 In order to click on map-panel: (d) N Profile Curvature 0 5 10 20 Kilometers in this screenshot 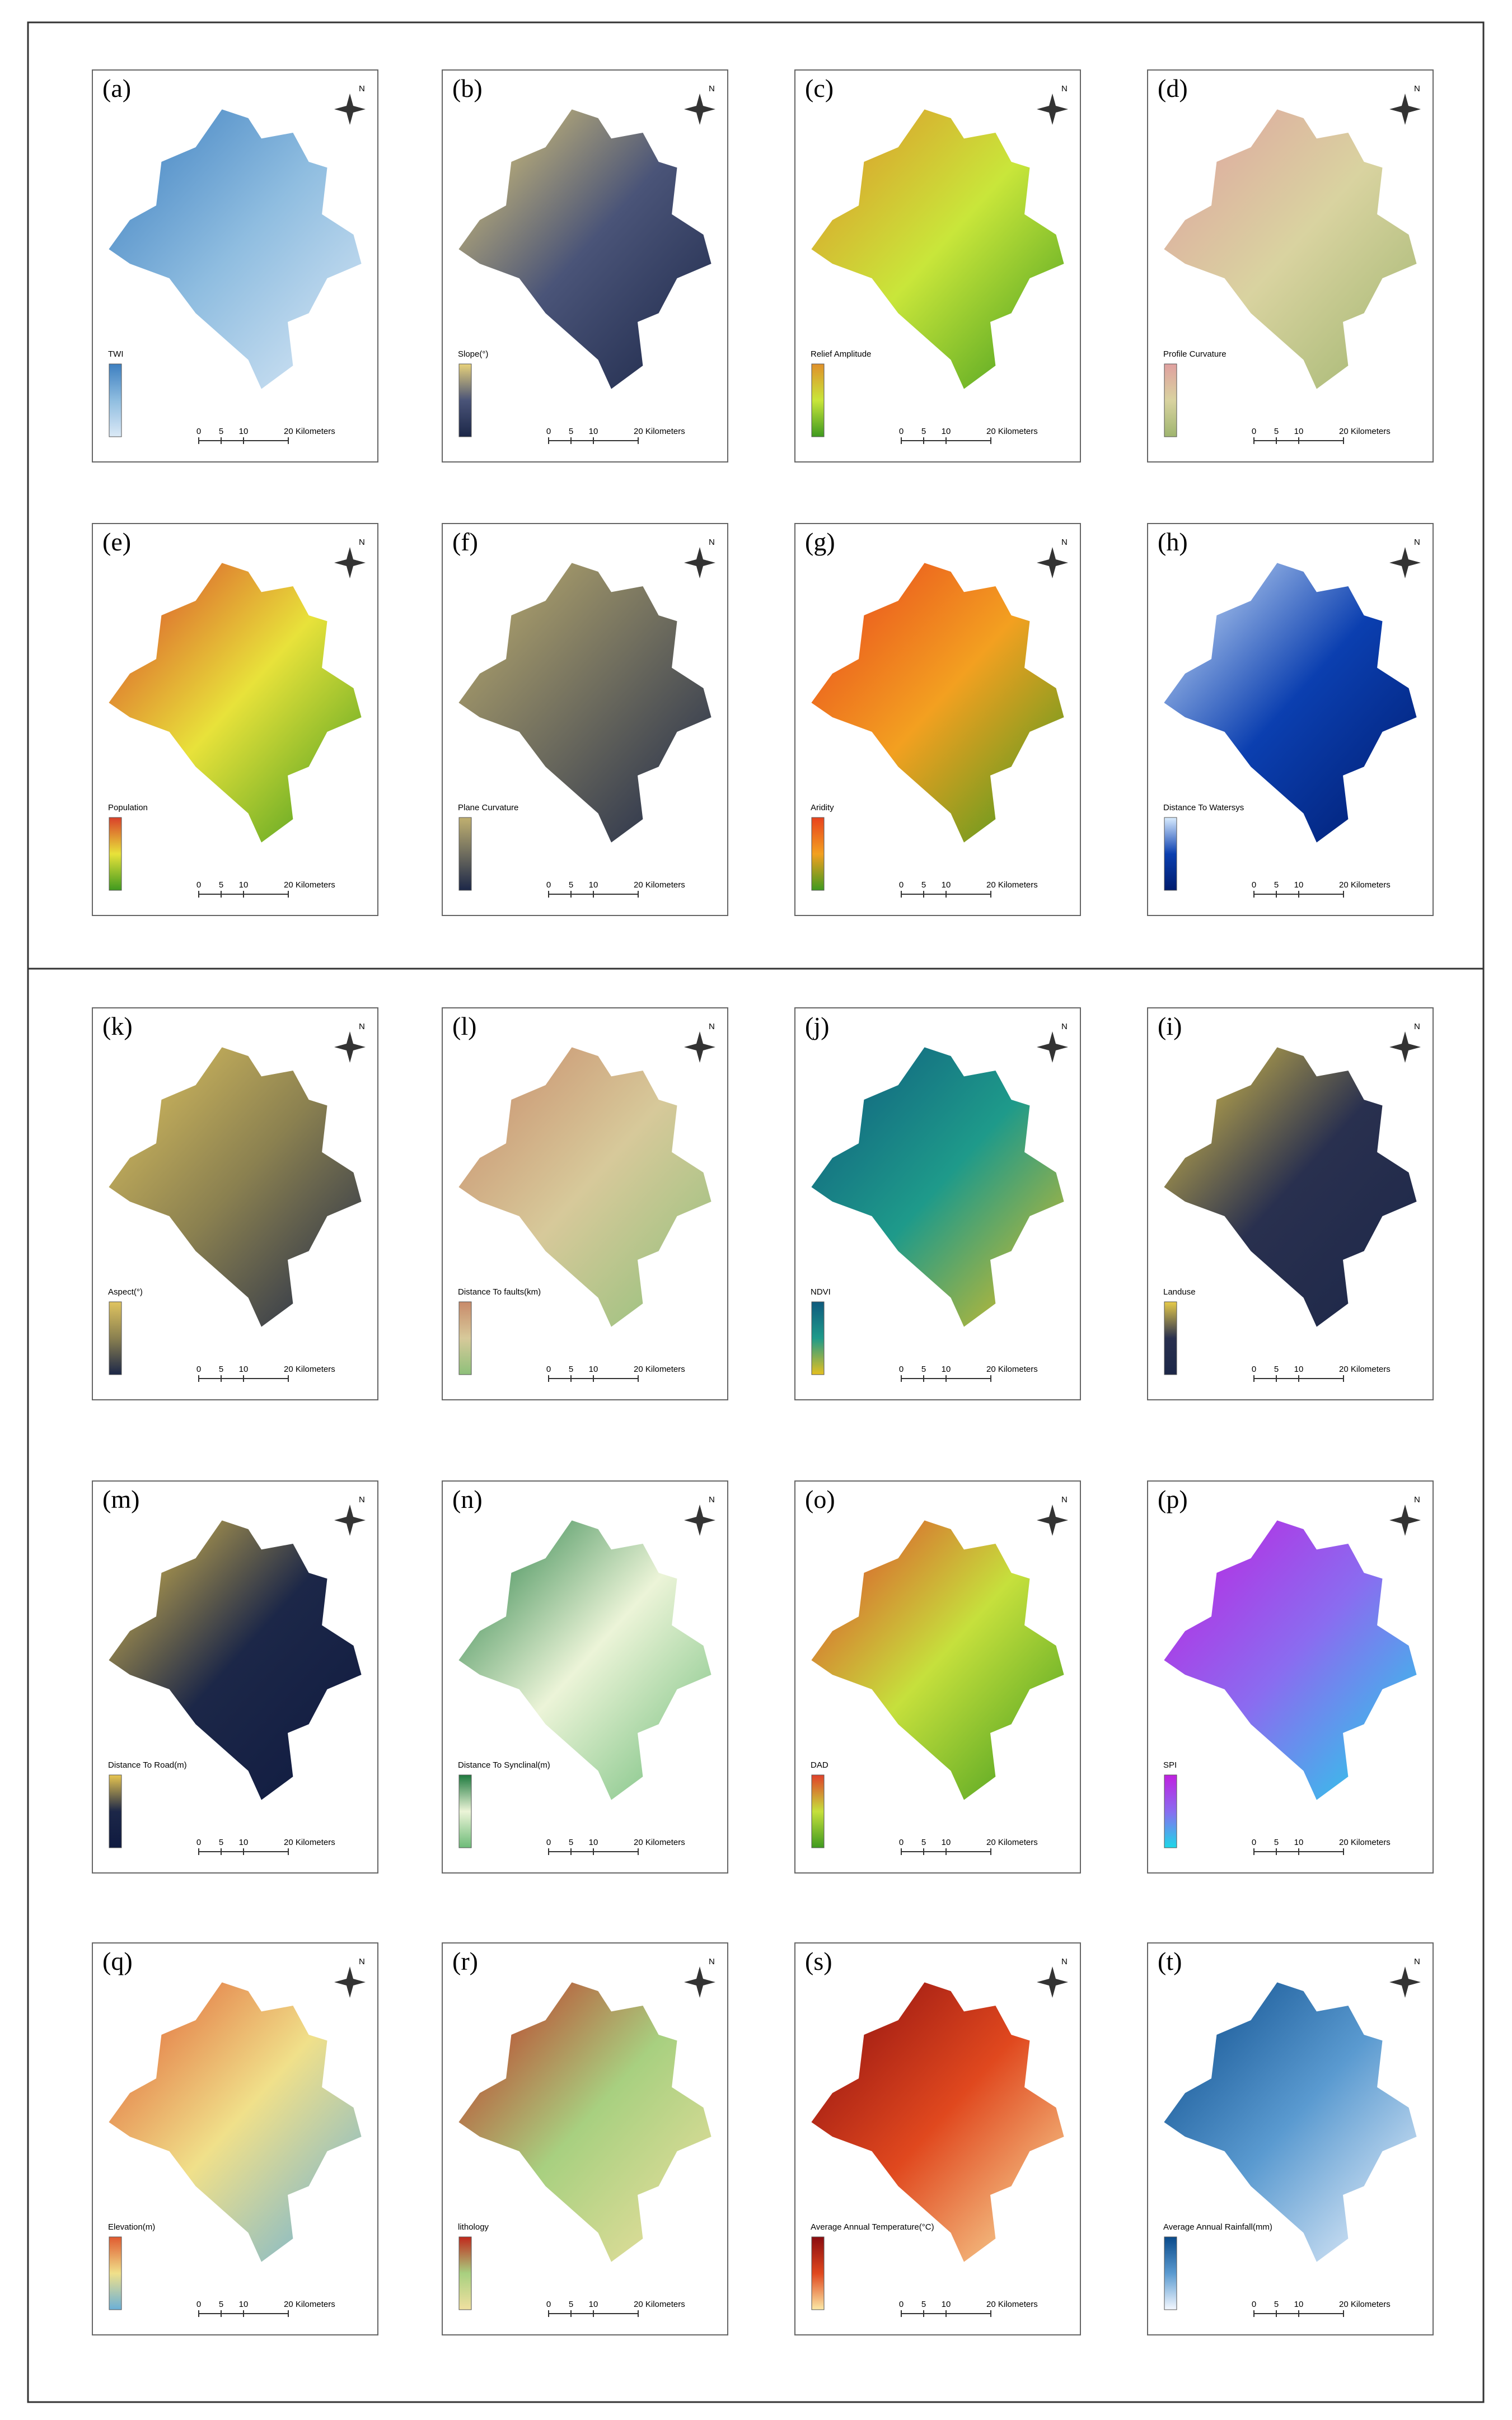, I will do `click(1290, 265)`.